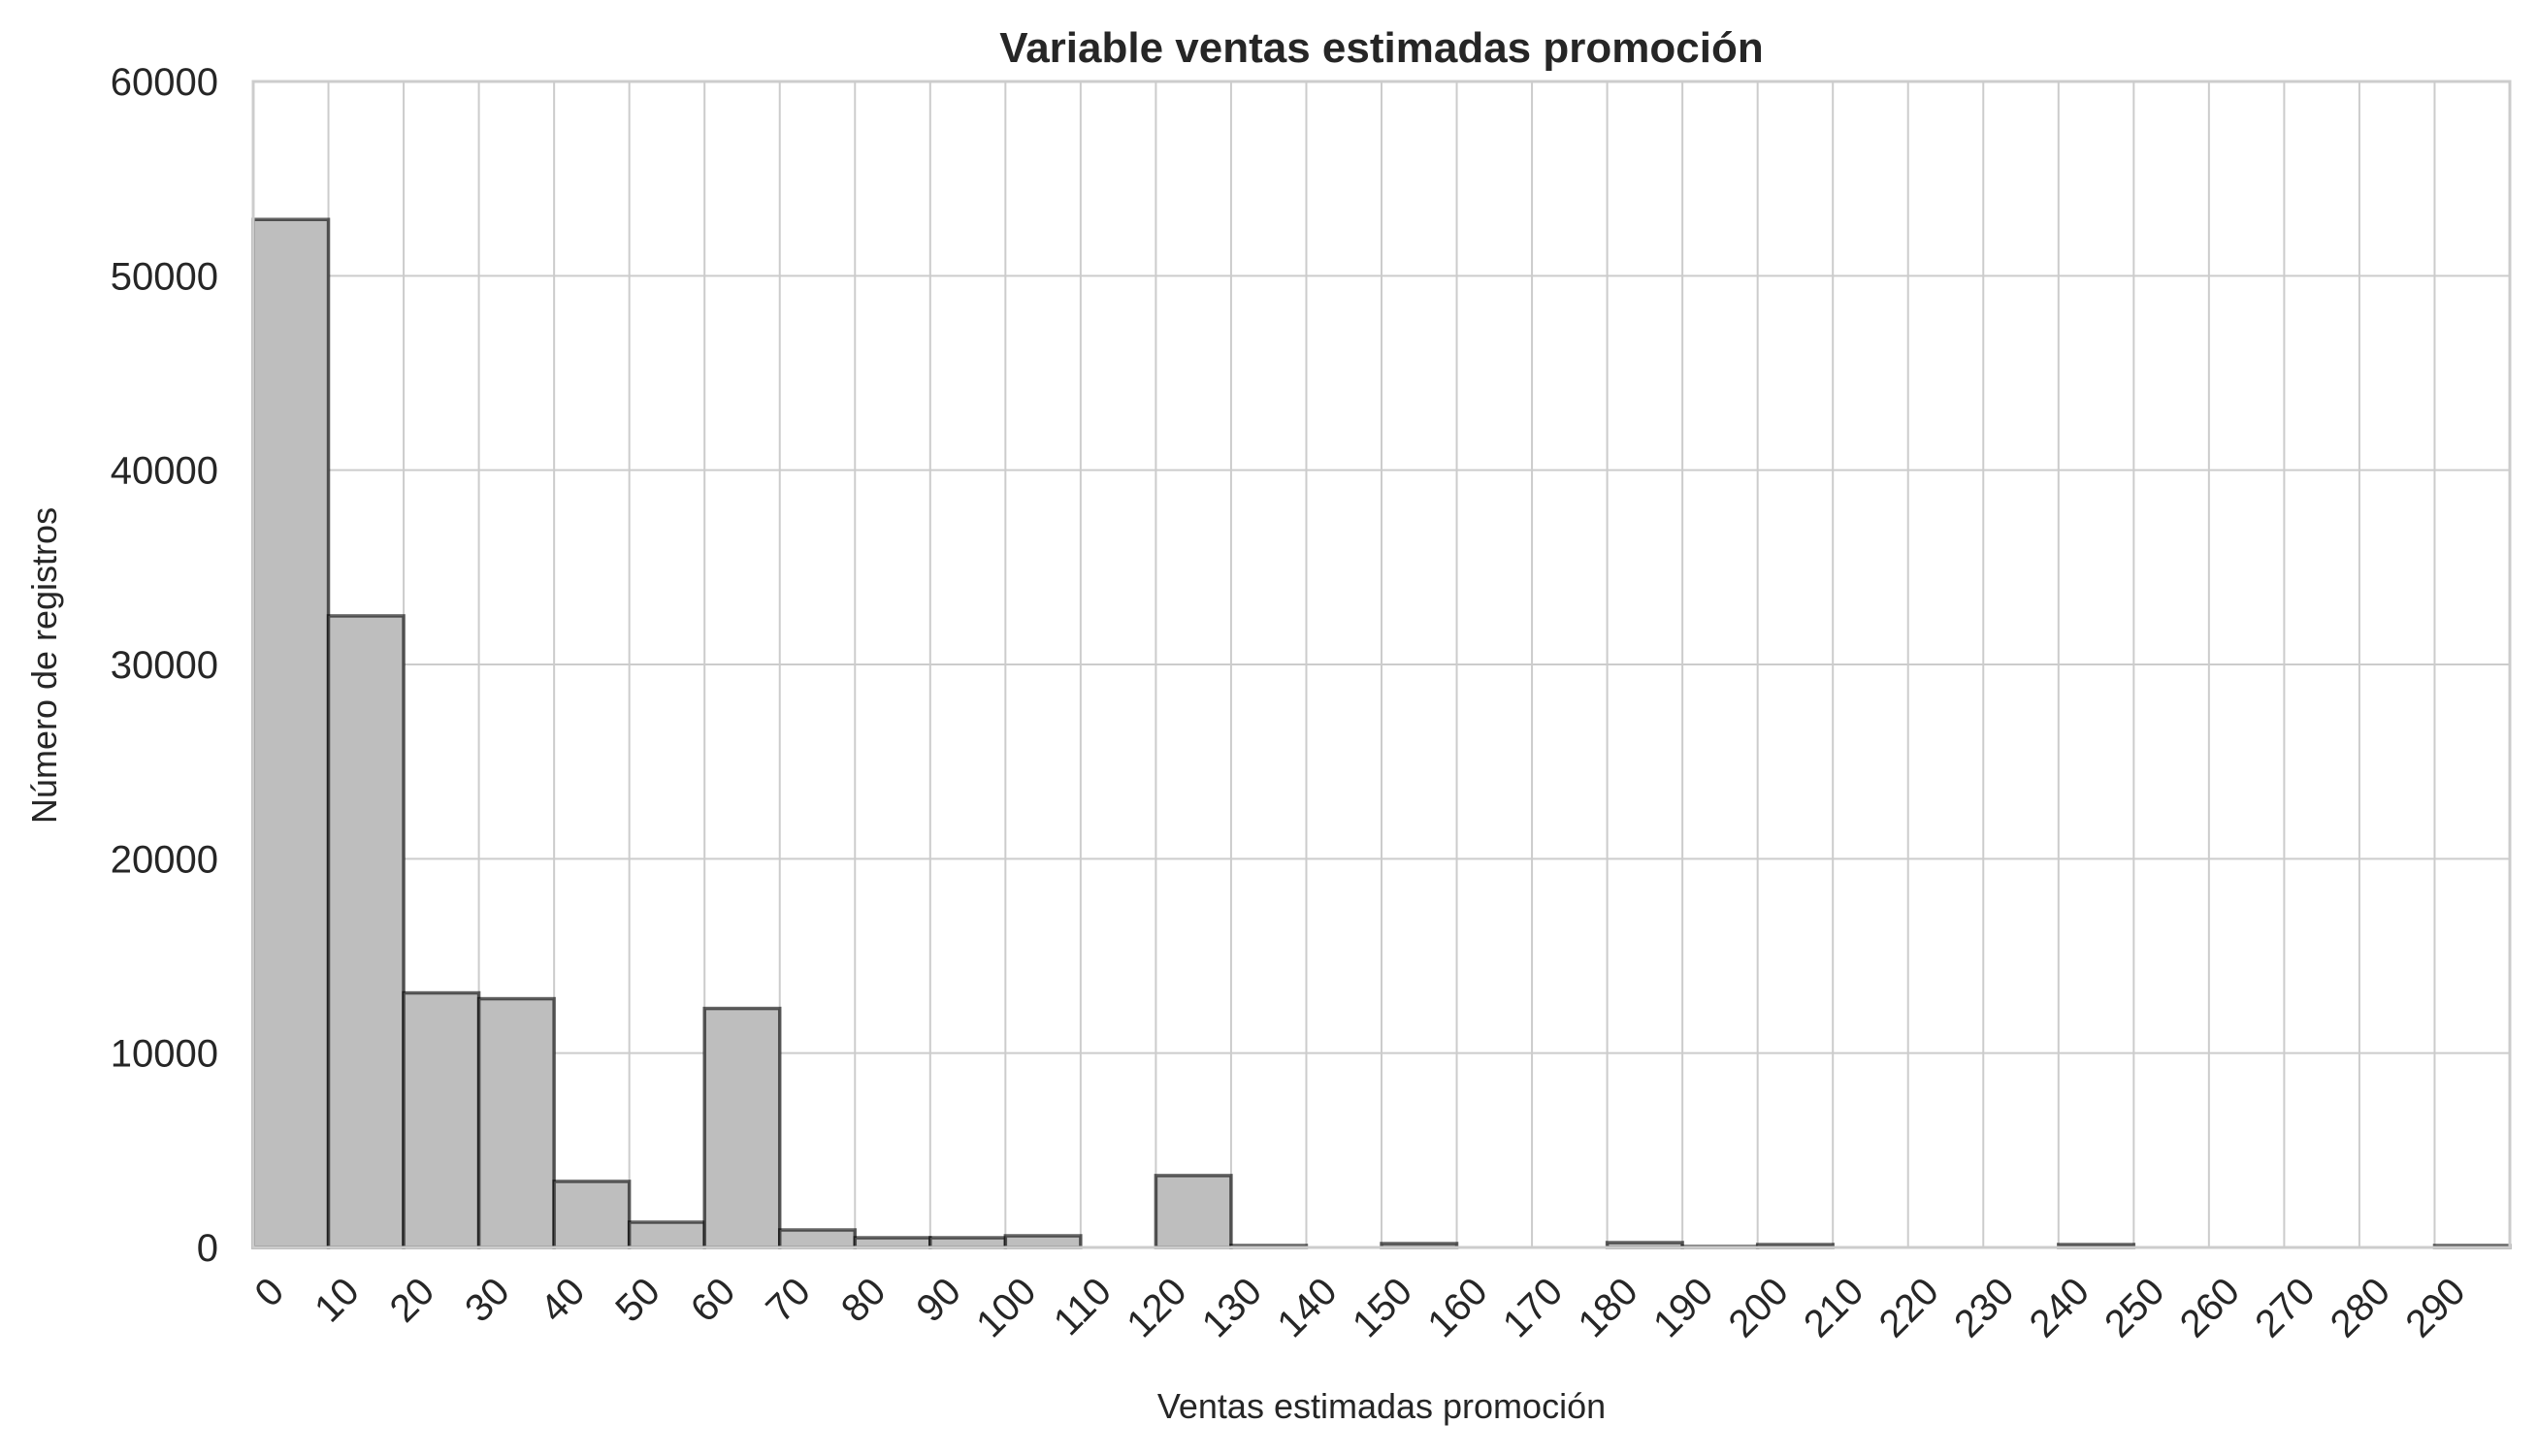 The width and height of the screenshot is (2537, 1456). I want to click on x-tick-label: 270, so click(2285, 1307).